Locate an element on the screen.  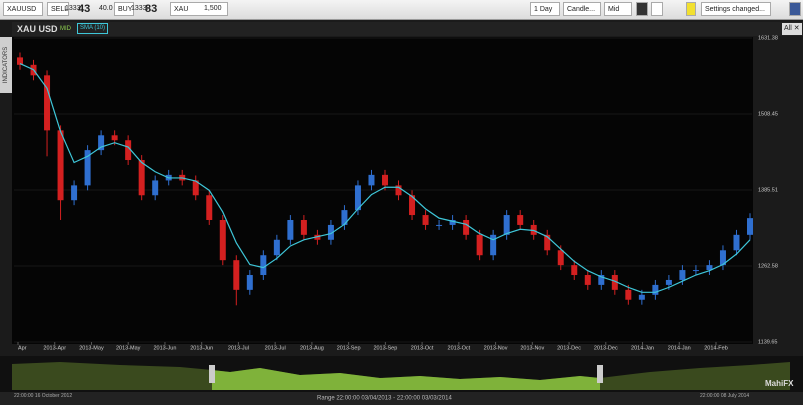
logo: MahiFX is located at coordinates (779, 383).